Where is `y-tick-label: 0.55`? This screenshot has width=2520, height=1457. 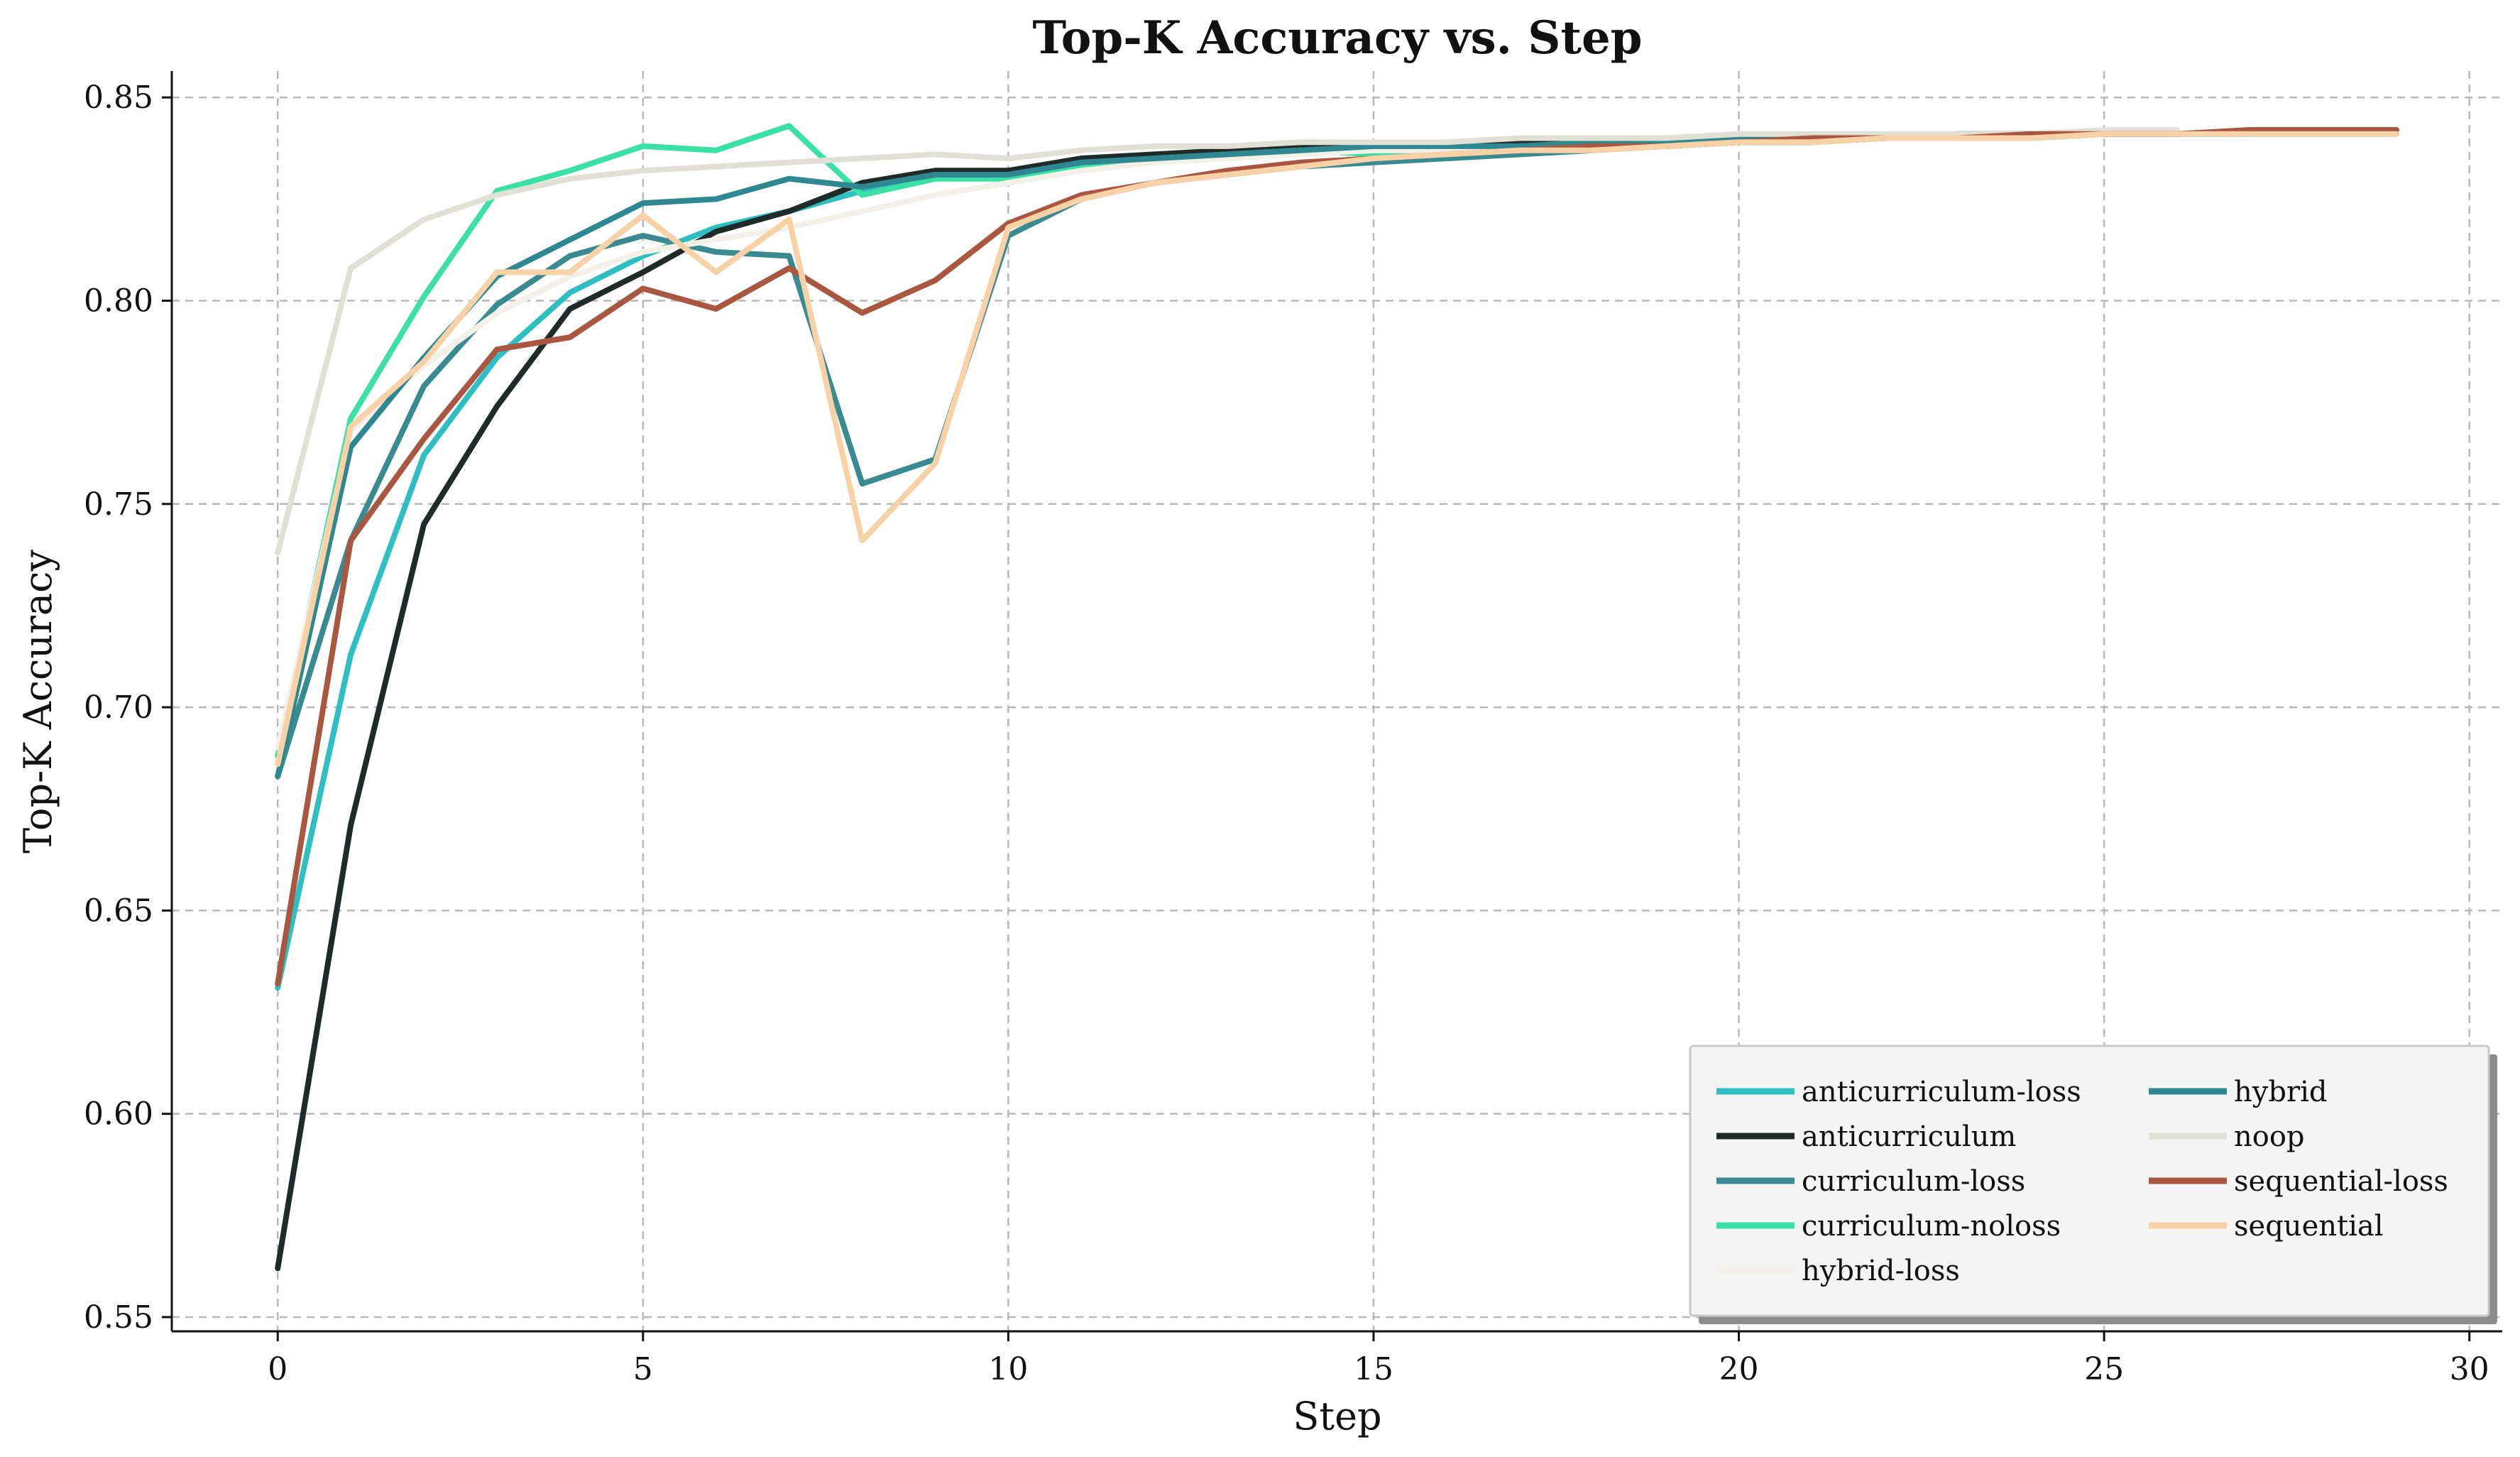
y-tick-label: 0.55 is located at coordinates (119, 1317).